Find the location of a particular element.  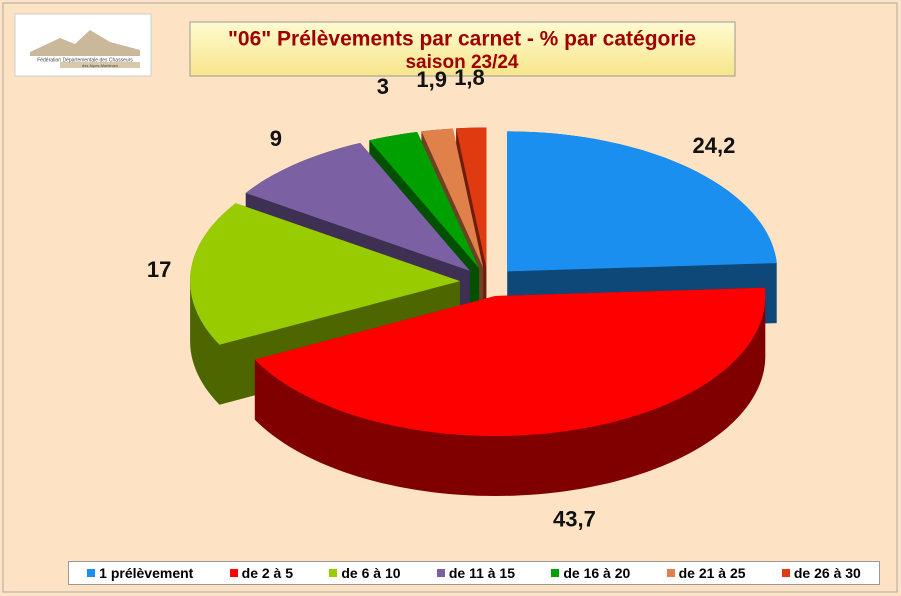

data-label: 9 is located at coordinates (276, 138).